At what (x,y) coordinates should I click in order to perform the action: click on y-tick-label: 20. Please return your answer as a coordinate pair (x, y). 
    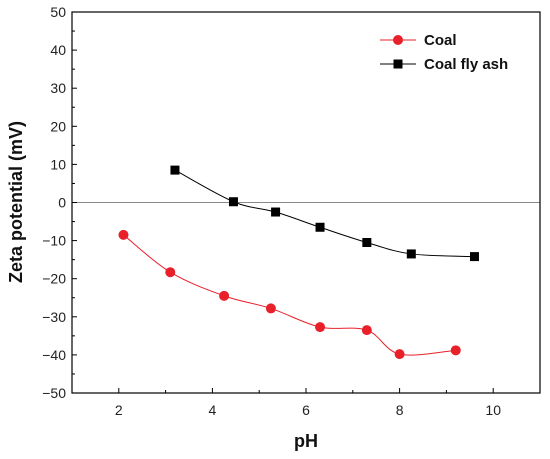
    Looking at the image, I should click on (58, 126).